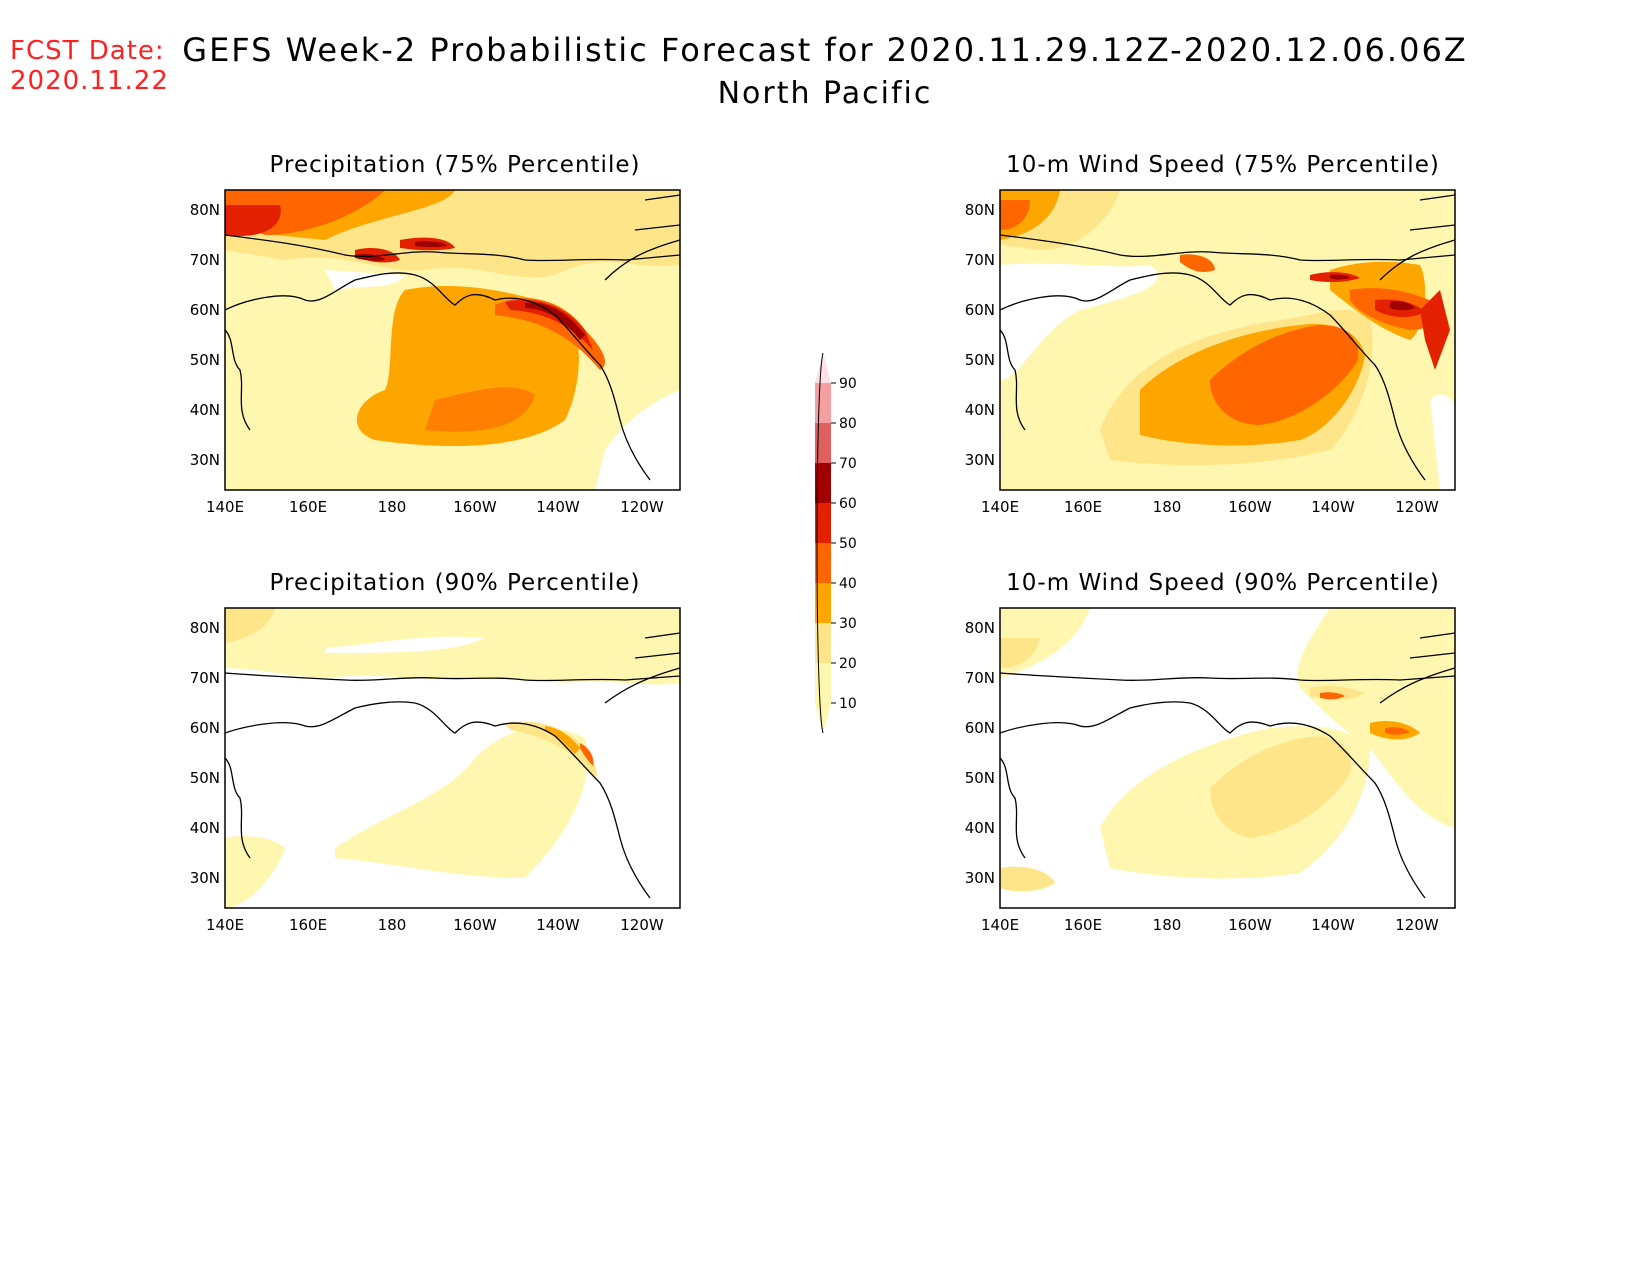  I want to click on colorbar-label: 90, so click(848, 384).